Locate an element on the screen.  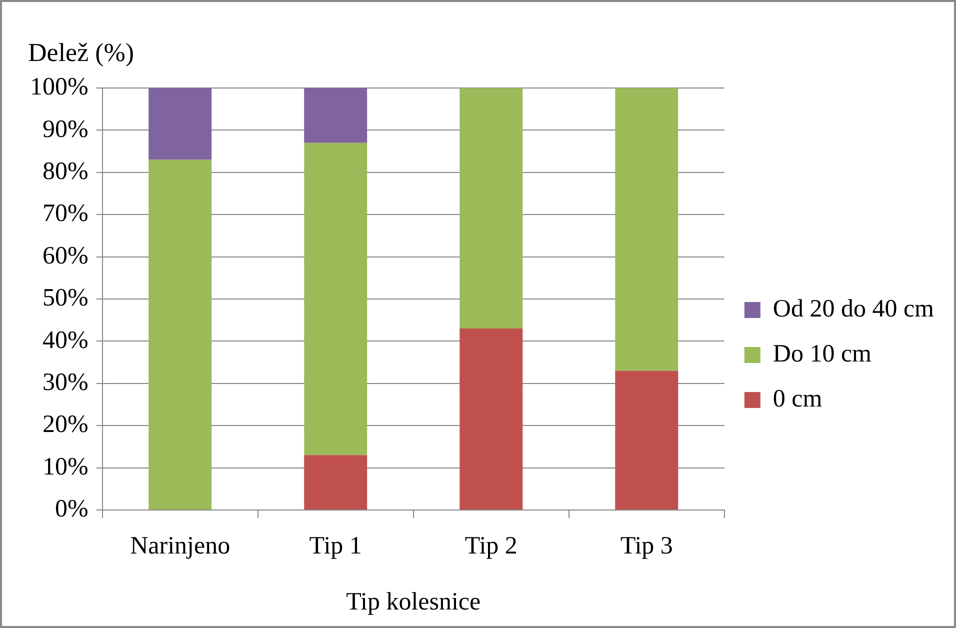
y-tick-label: 60% is located at coordinates (65, 256).